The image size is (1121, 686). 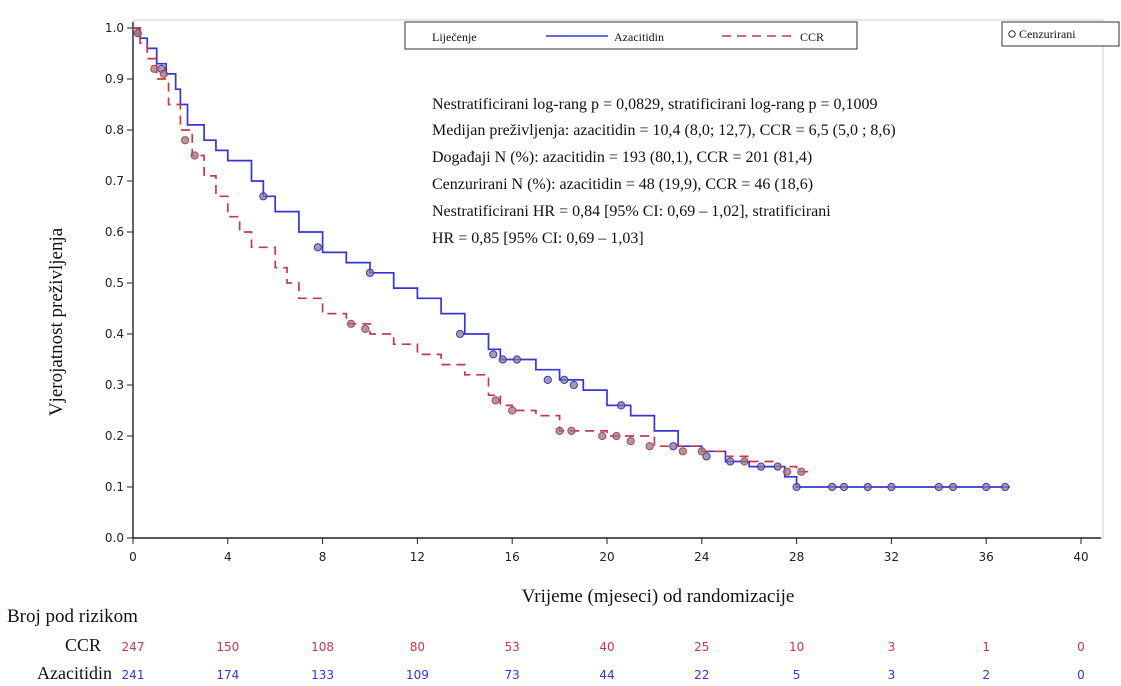 I want to click on x-tick-label: 16, so click(x=512, y=557).